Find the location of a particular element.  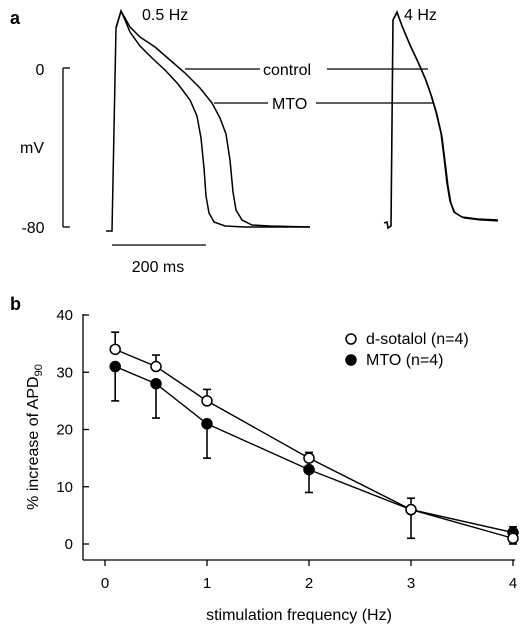

trace-label-4hz: 4 Hz is located at coordinates (420, 15).